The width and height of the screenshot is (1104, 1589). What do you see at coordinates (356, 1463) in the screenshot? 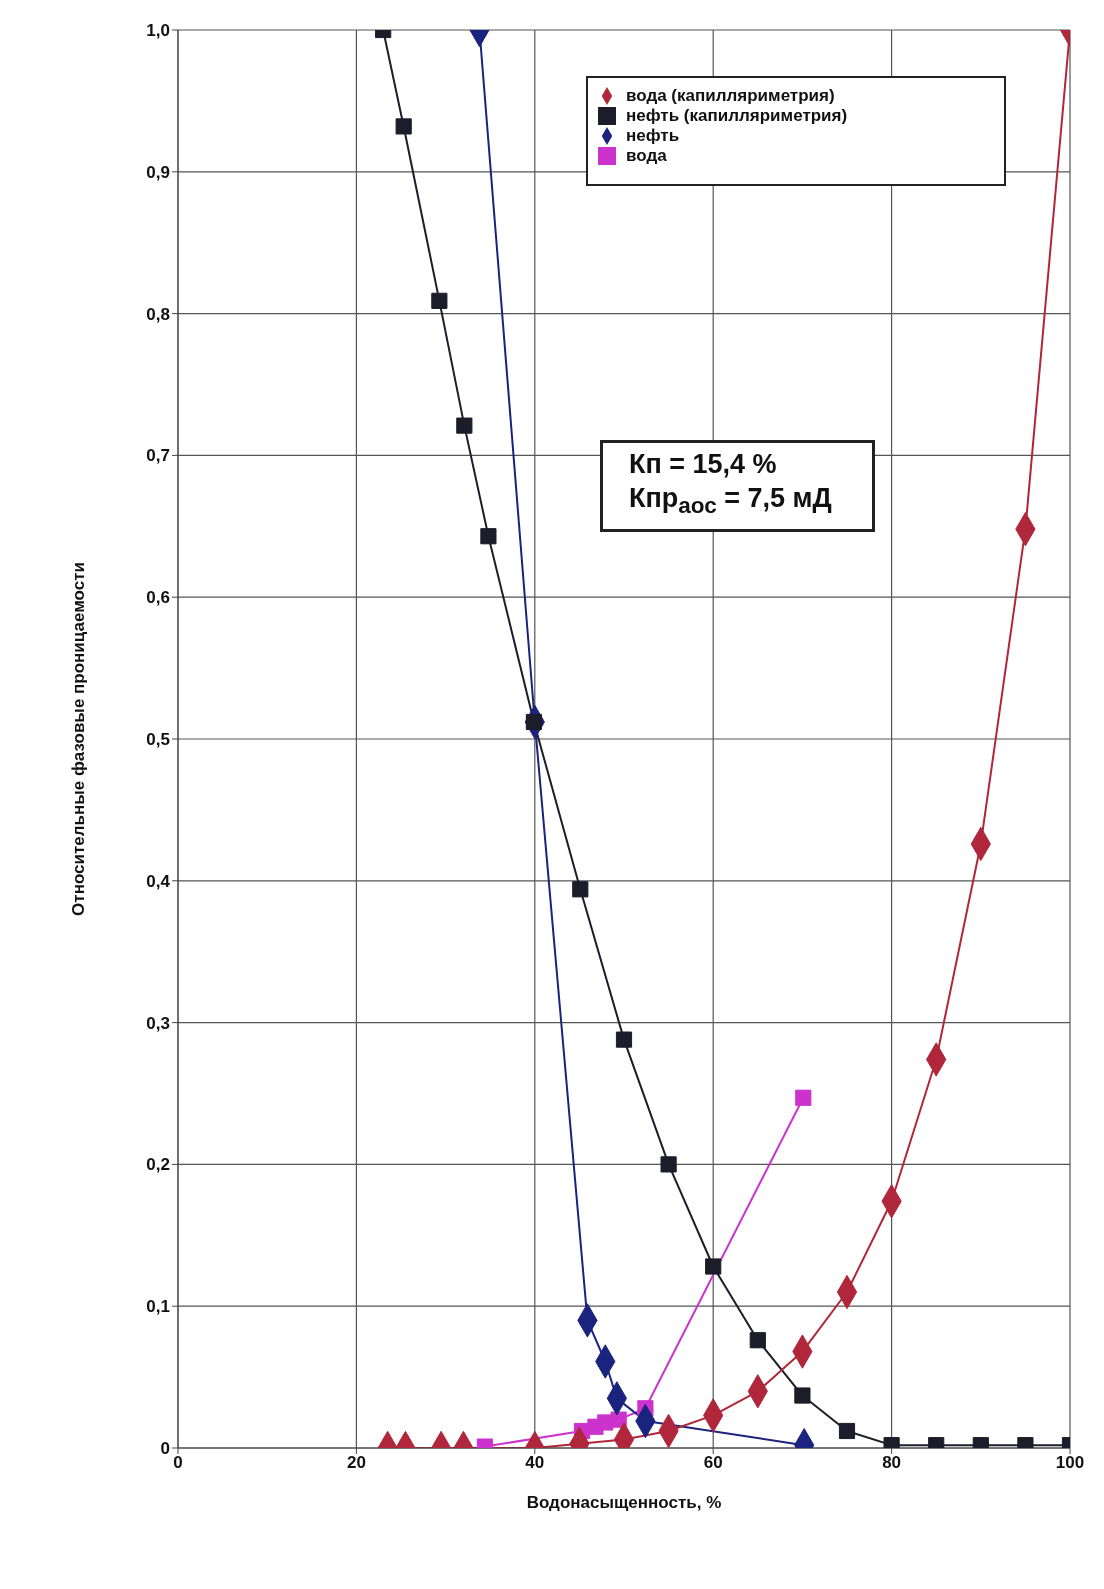
I see `x-tick-label: 20` at bounding box center [356, 1463].